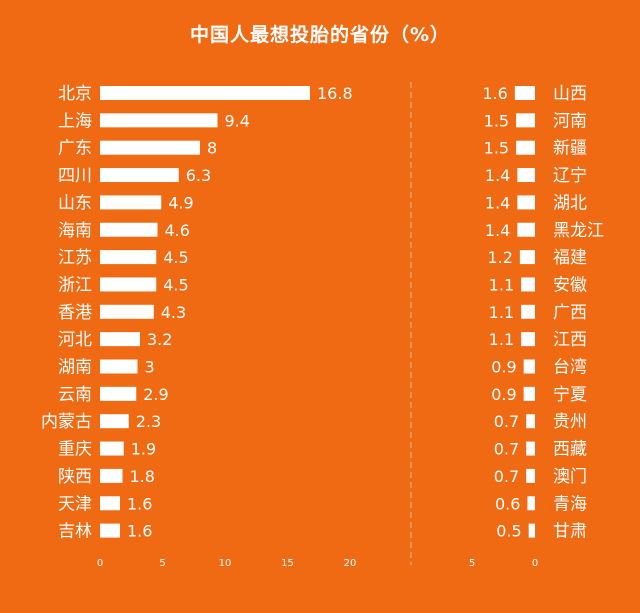  I want to click on value-label: 1.2, so click(499, 257).